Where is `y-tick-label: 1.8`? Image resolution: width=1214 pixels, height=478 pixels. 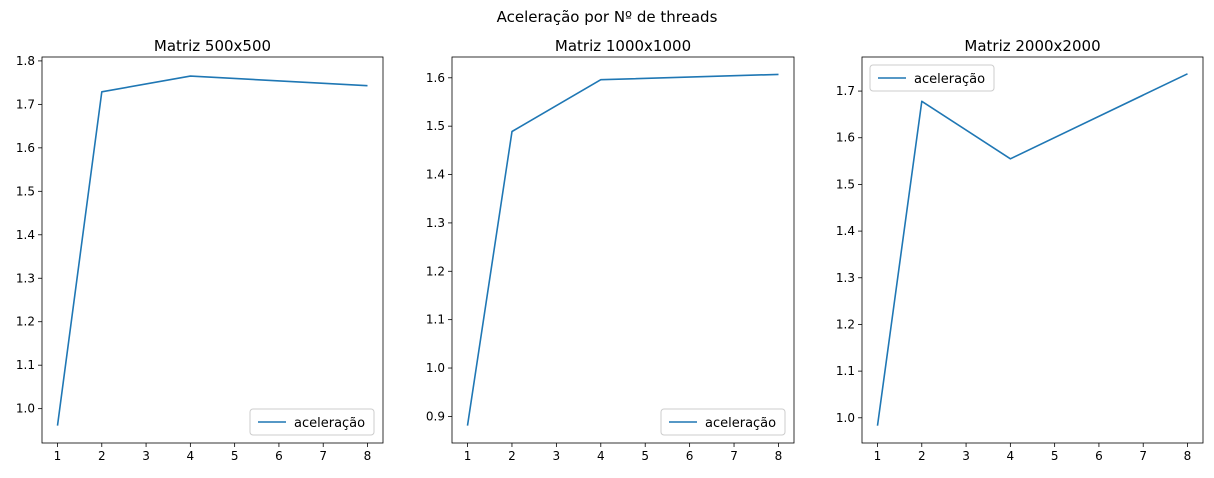
y-tick-label: 1.8 is located at coordinates (25, 61).